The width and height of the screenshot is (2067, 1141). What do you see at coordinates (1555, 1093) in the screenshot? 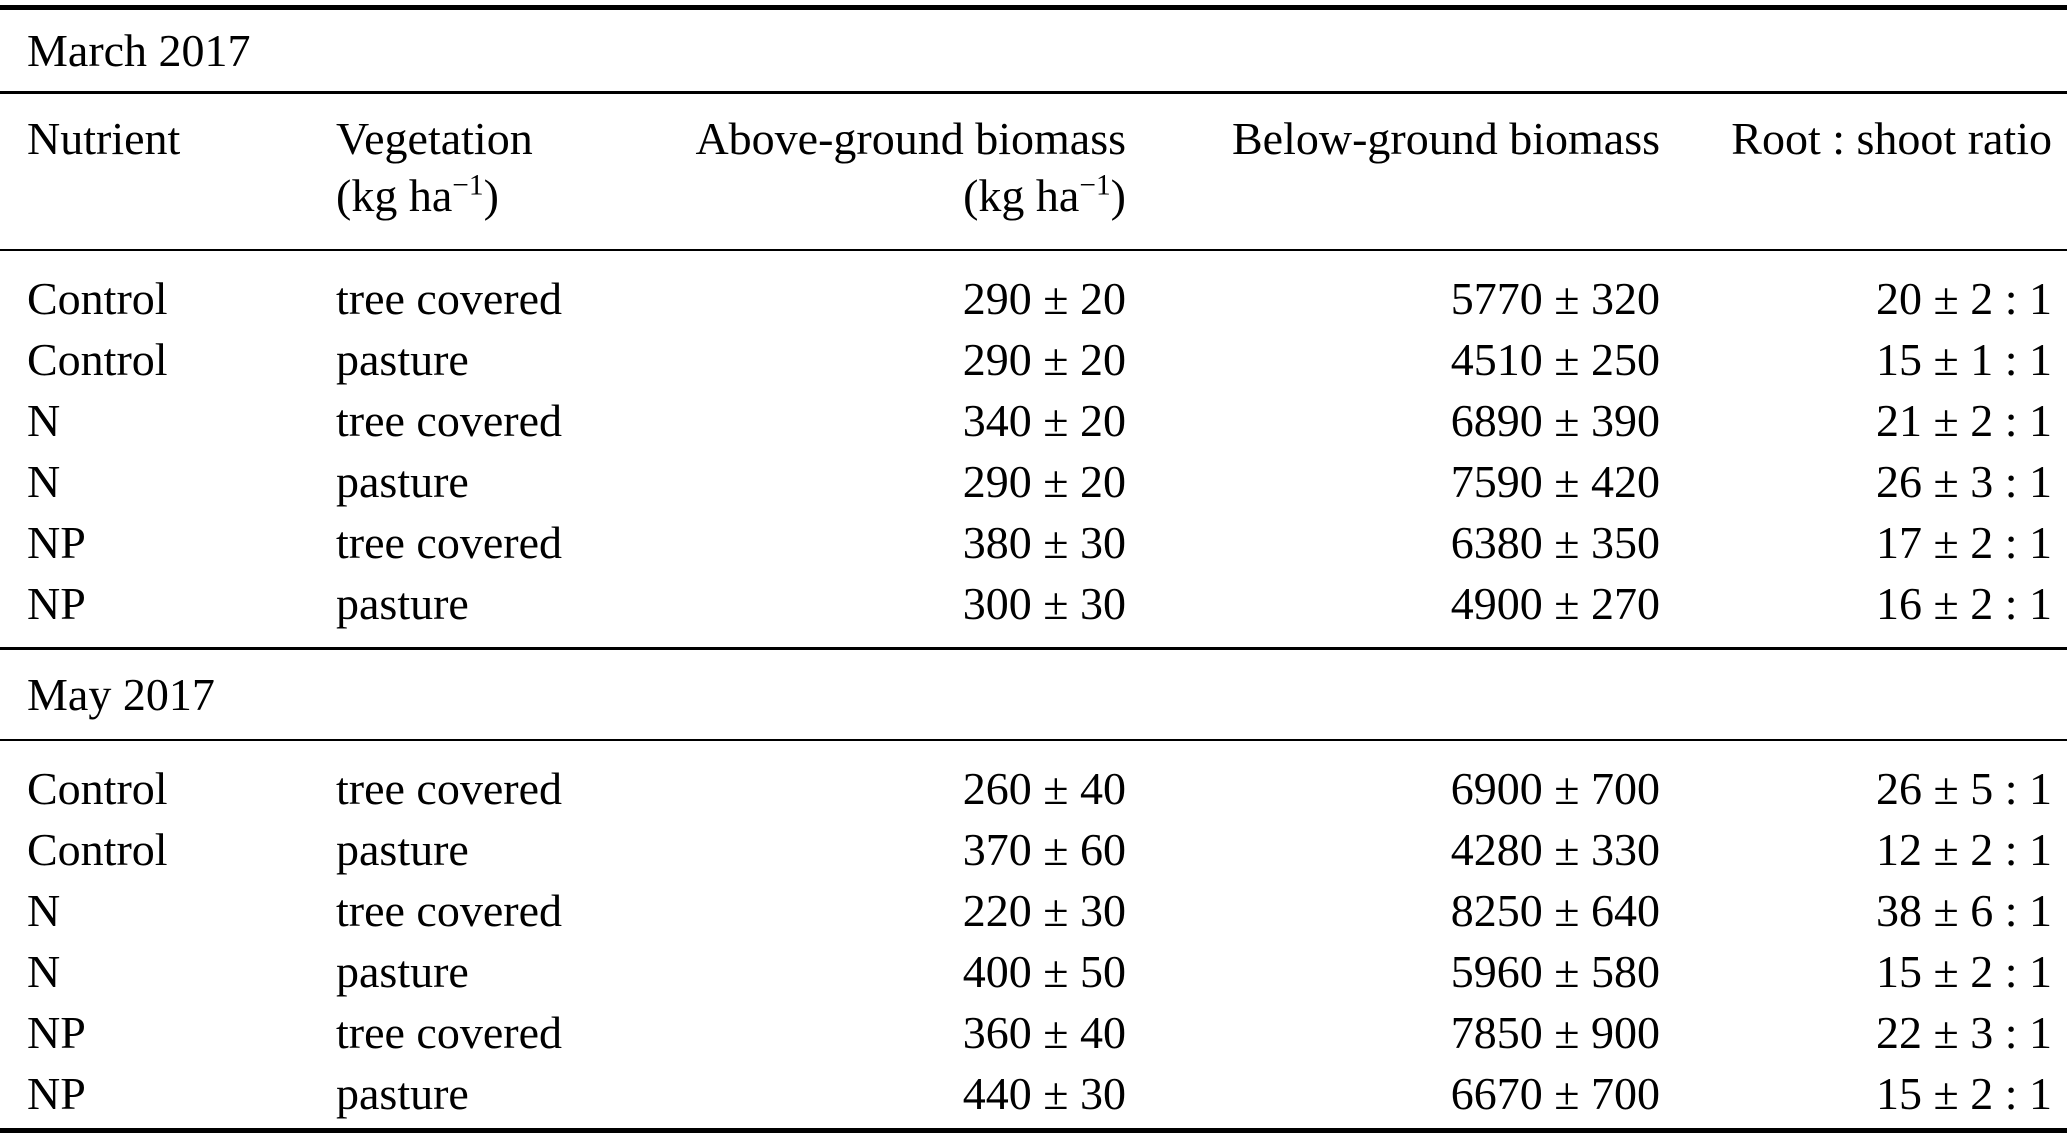
I see `cell-below-ground: 6670 ± 700` at bounding box center [1555, 1093].